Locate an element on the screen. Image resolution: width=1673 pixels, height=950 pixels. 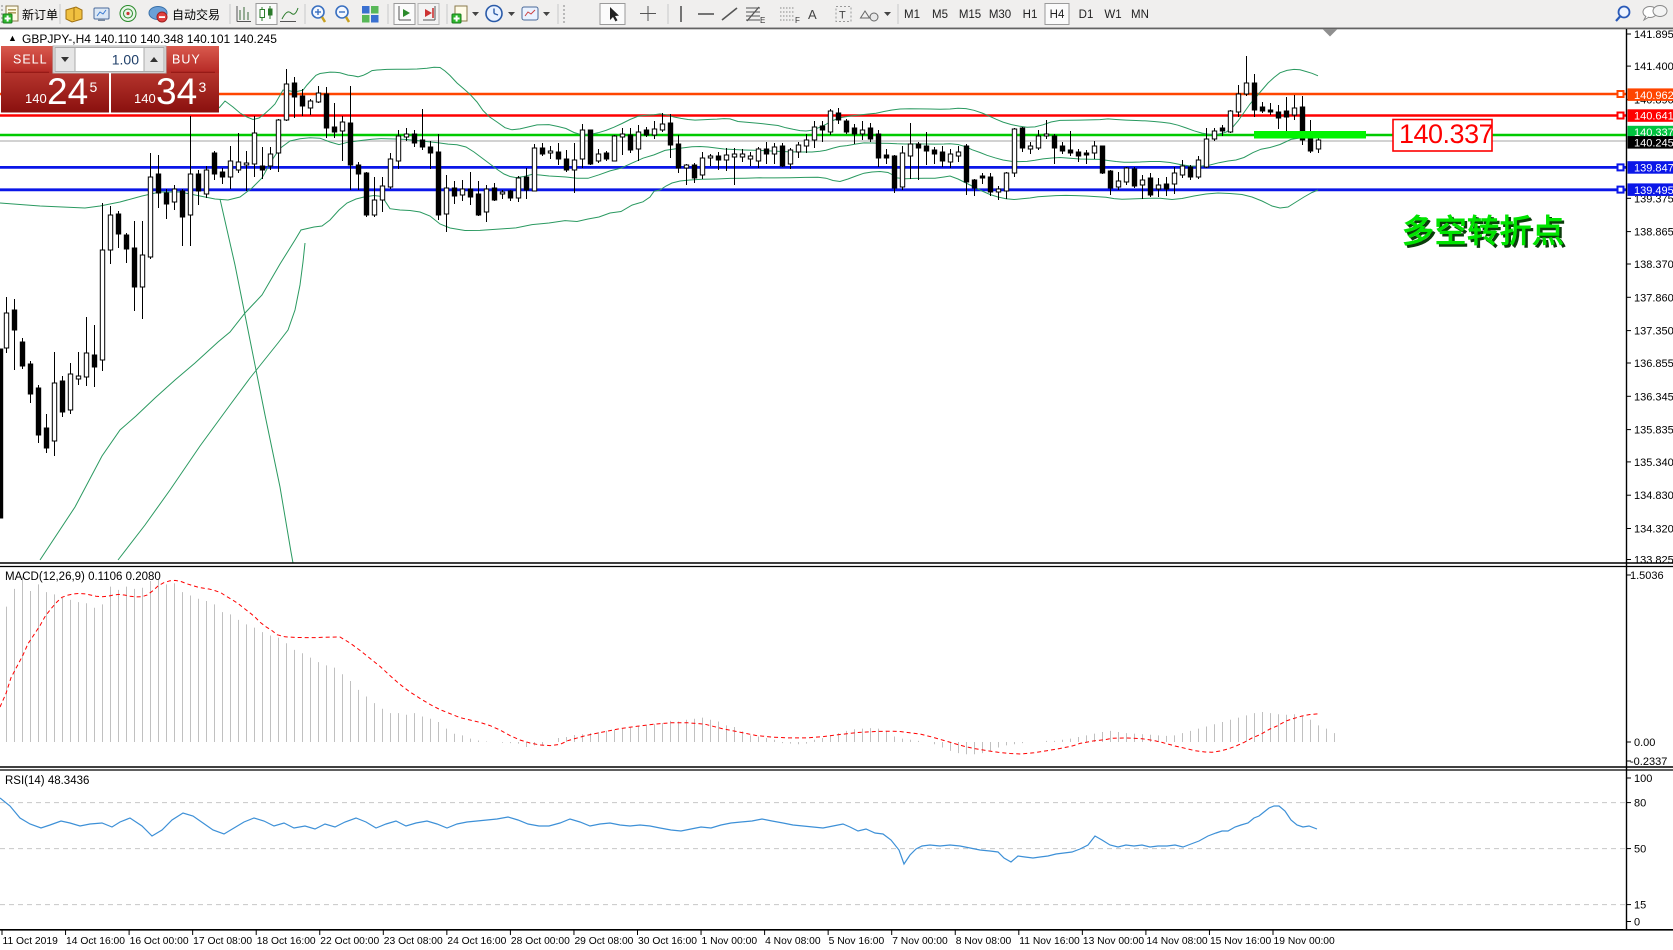
svg-text: 137.350 is located at coordinates (1653, 332).